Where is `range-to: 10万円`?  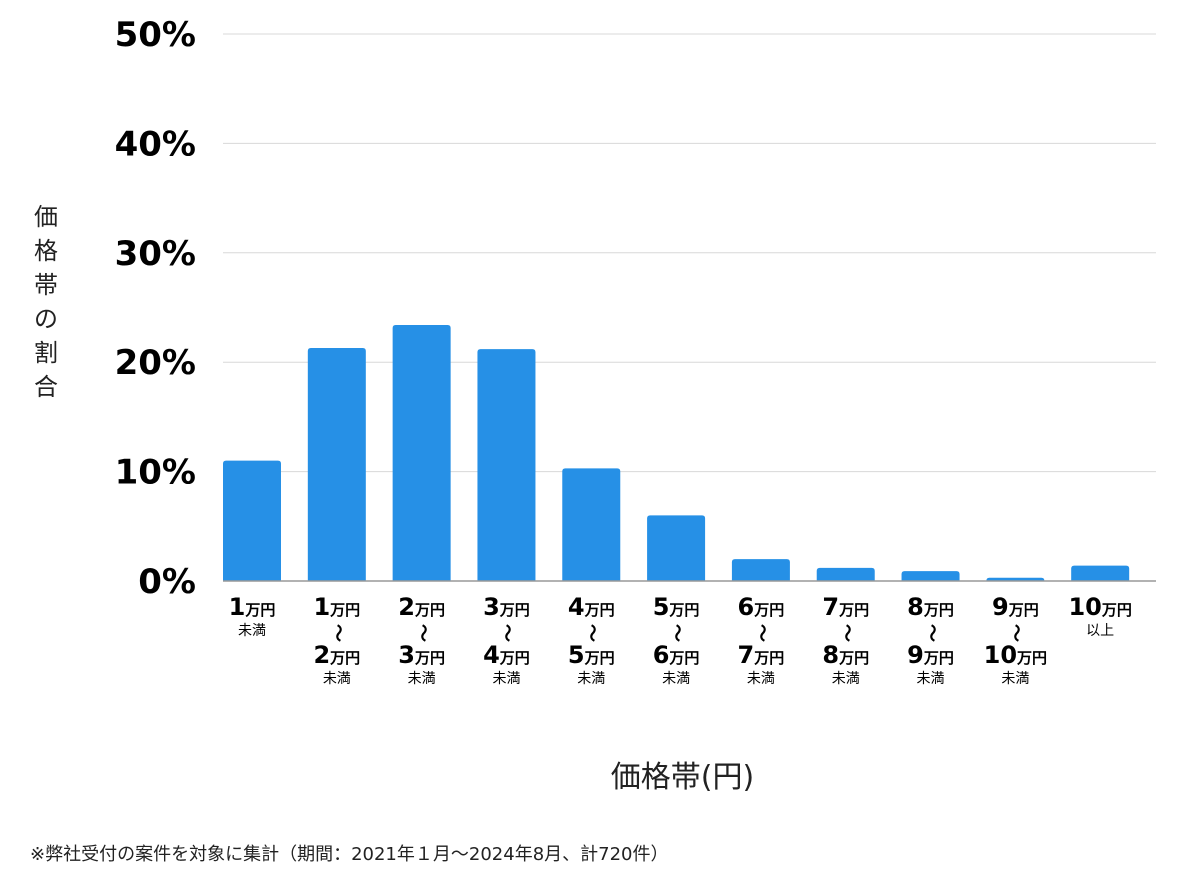 range-to: 10万円 is located at coordinates (1015, 657).